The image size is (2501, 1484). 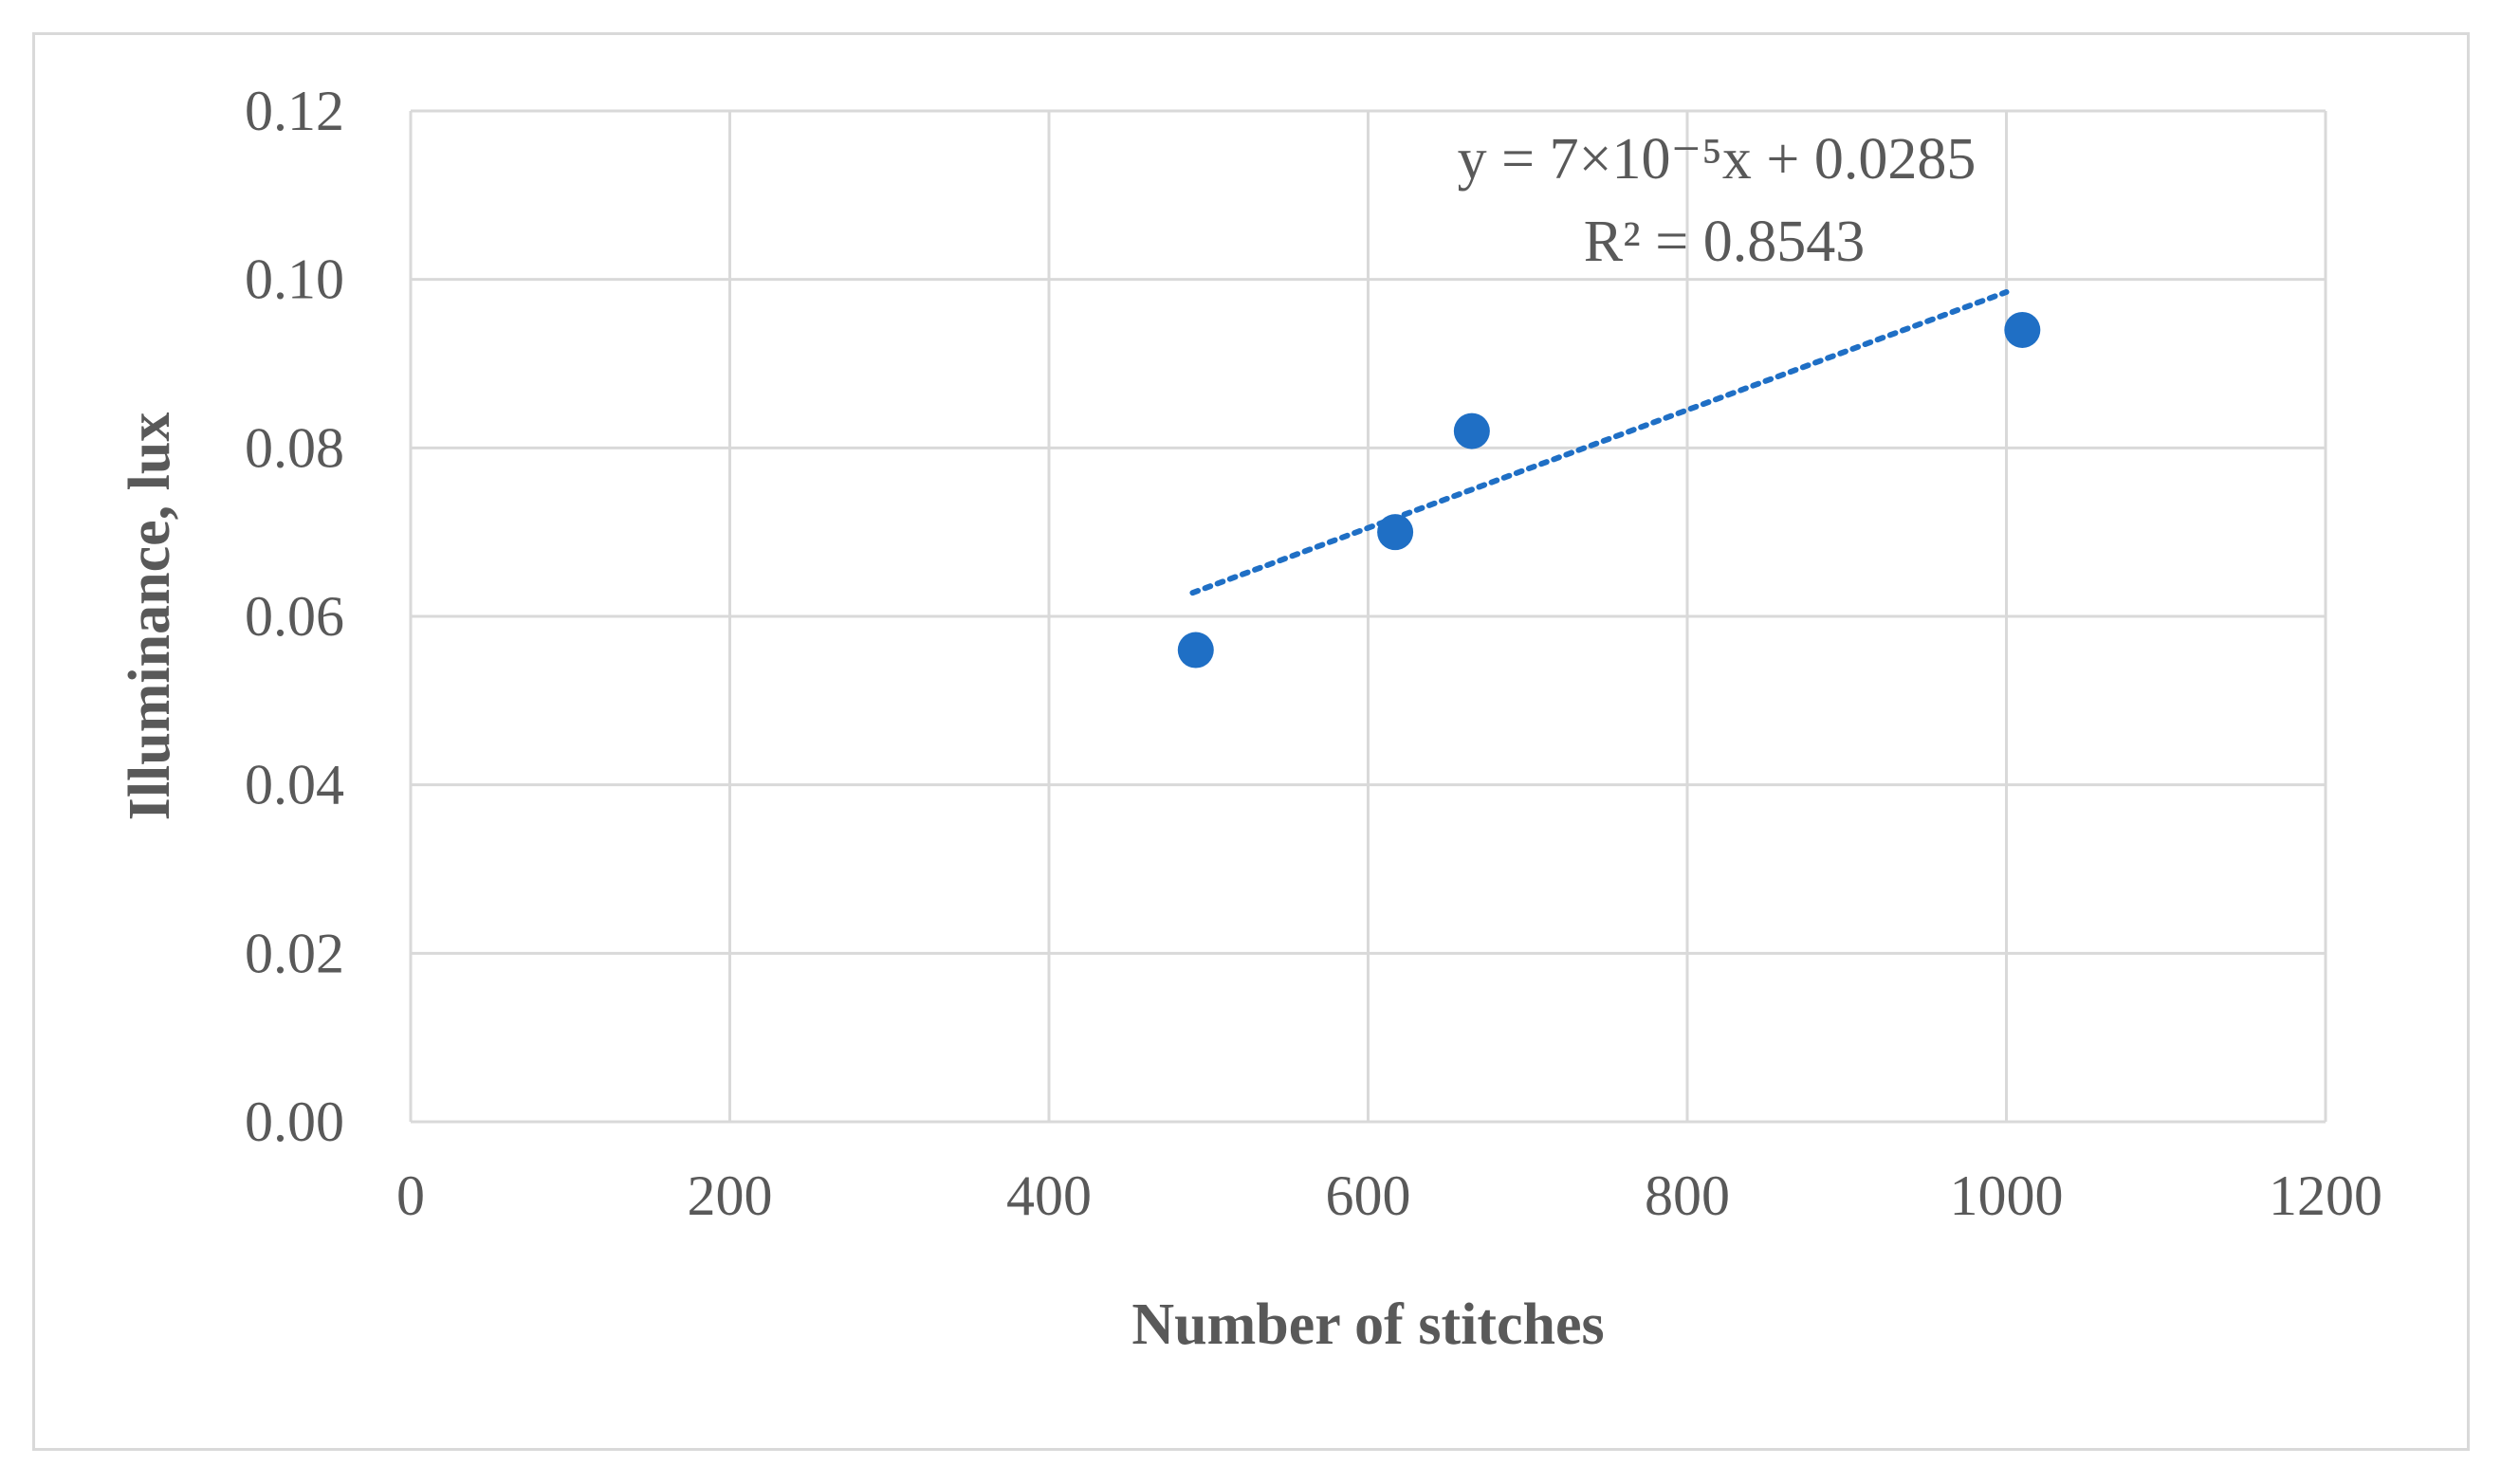 What do you see at coordinates (294, 785) in the screenshot?
I see `y-tick-label: 0.04` at bounding box center [294, 785].